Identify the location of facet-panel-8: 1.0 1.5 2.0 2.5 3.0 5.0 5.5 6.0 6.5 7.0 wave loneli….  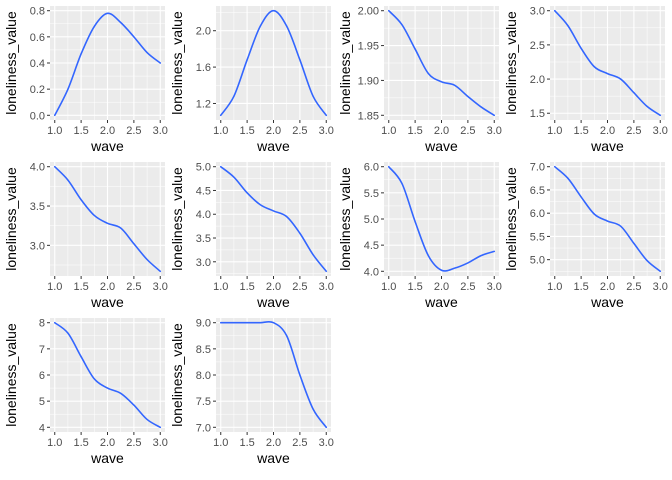
(585, 236).